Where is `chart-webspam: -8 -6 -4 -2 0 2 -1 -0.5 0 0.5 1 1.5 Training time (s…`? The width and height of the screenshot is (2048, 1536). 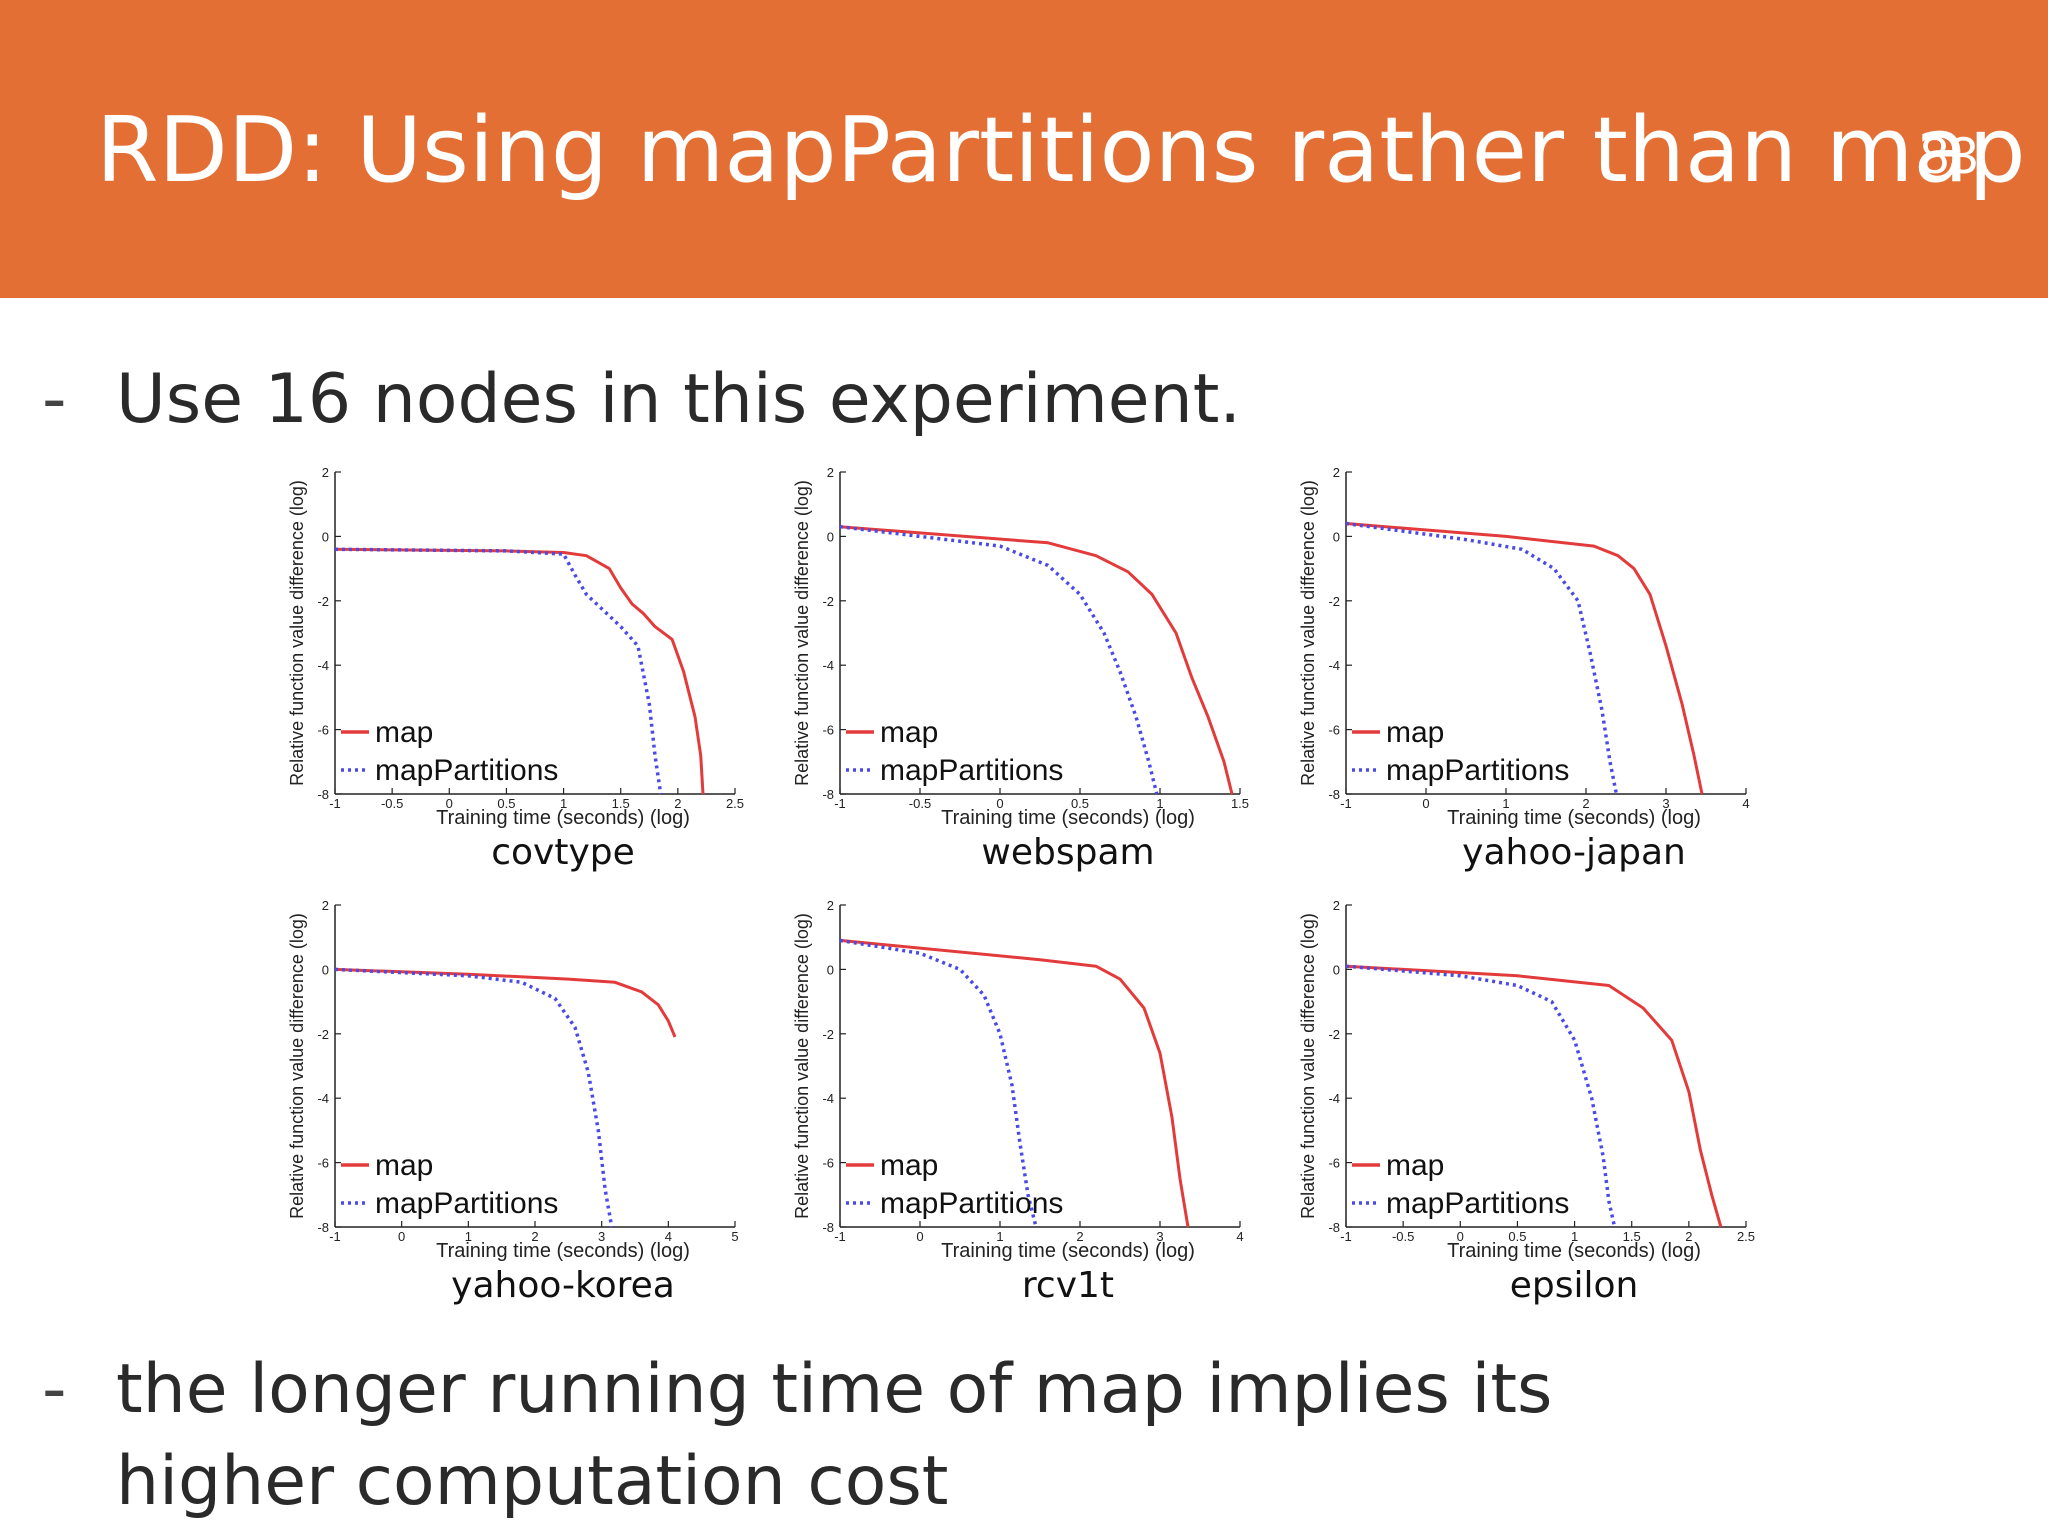
chart-webspam: -8 -6 -4 -2 0 2 -1 -0.5 0 0.5 1 1.5 Training time (s… is located at coordinates (1020, 669).